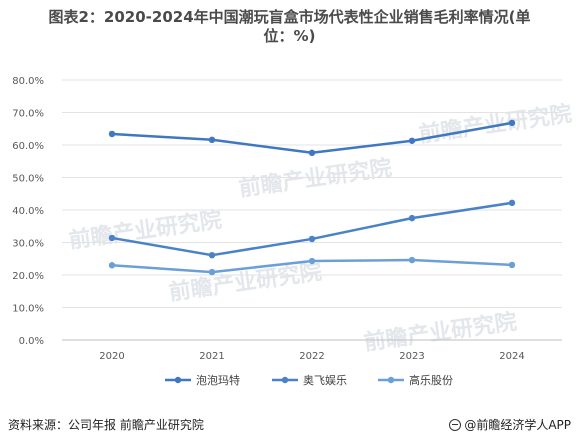 This screenshot has height=444, width=579. Describe the element at coordinates (106, 425) in the screenshot. I see `source-note: 资料来源：公司年报 前瞻产业研究院` at that location.